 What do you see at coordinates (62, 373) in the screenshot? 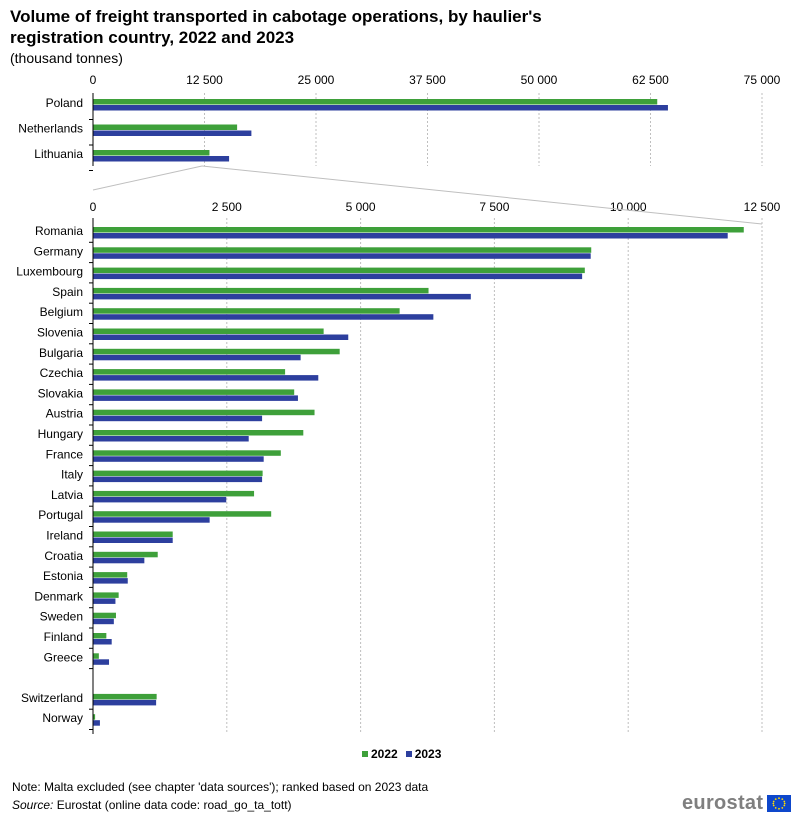
I see `main-category-label: Czechia` at bounding box center [62, 373].